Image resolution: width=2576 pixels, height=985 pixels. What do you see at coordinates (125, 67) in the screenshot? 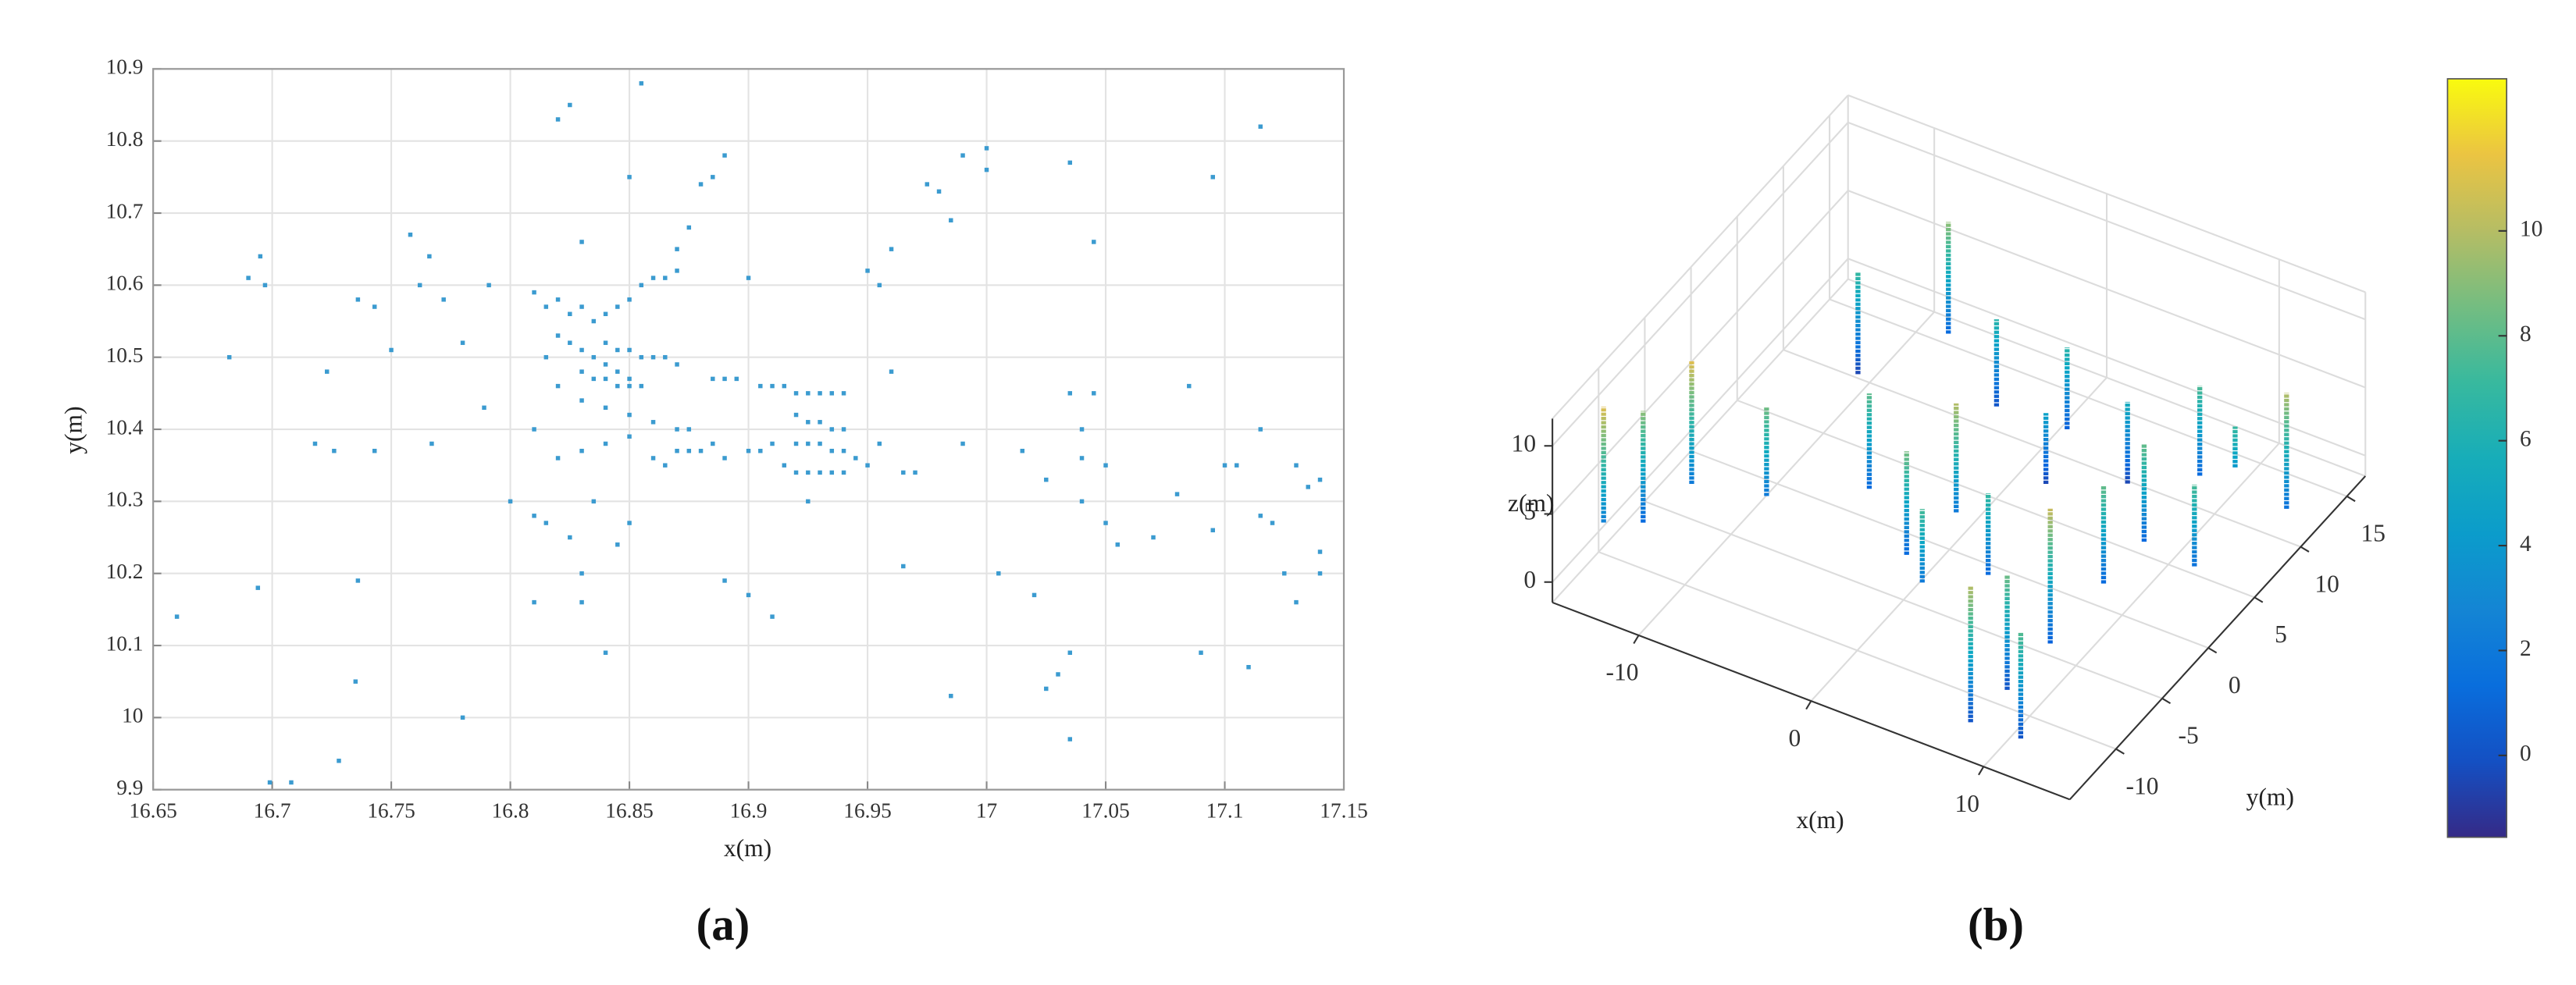
I see `y-tick-label: 10.9` at bounding box center [125, 67].